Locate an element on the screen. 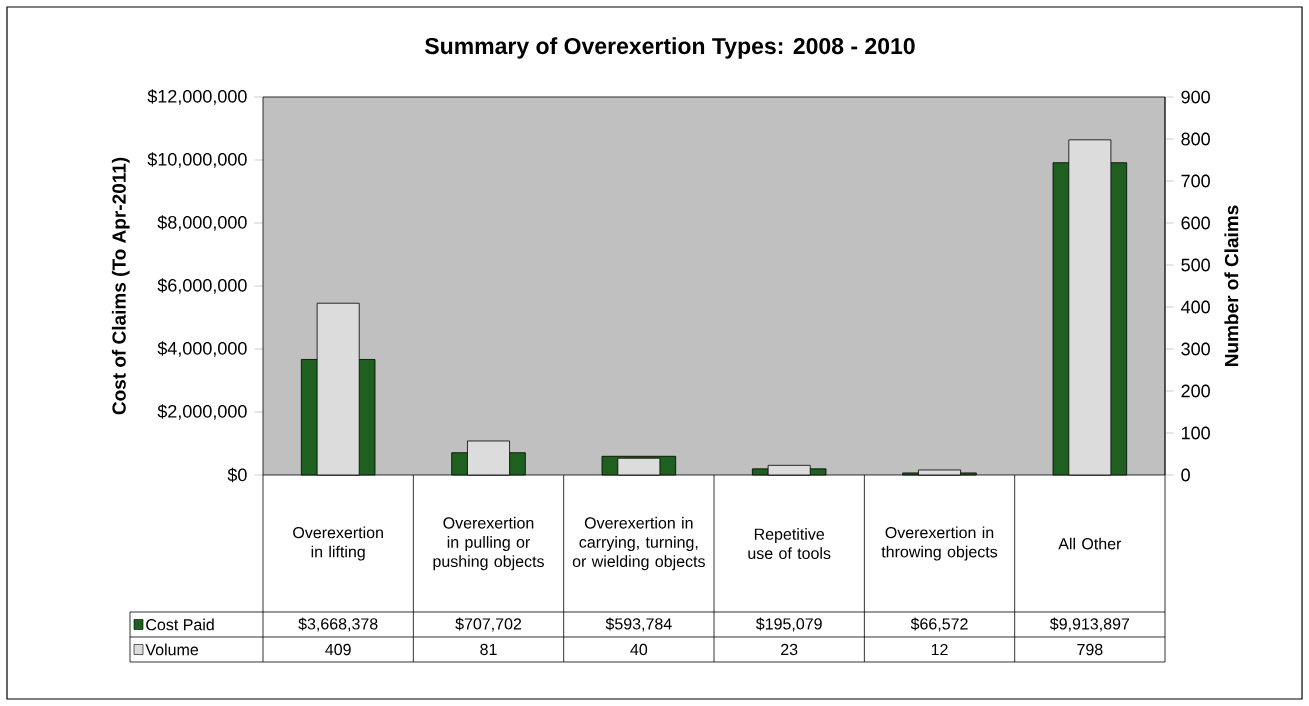 The height and width of the screenshot is (706, 1309). y2-tick-label: 500 is located at coordinates (1195, 265).